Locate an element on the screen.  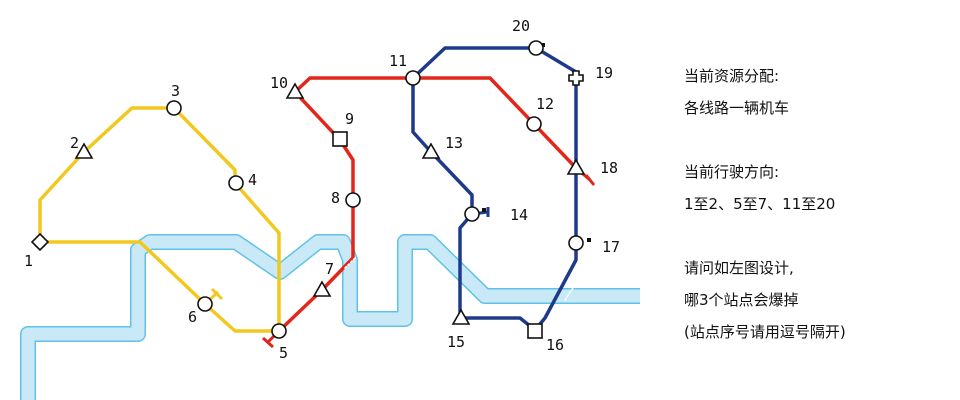
station-5-circle is located at coordinates (279, 331).